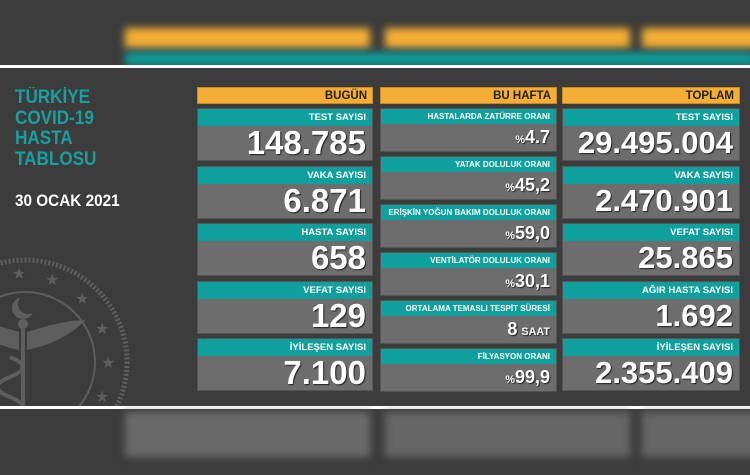  What do you see at coordinates (375, 407) in the screenshot?
I see `divider-bottom` at bounding box center [375, 407].